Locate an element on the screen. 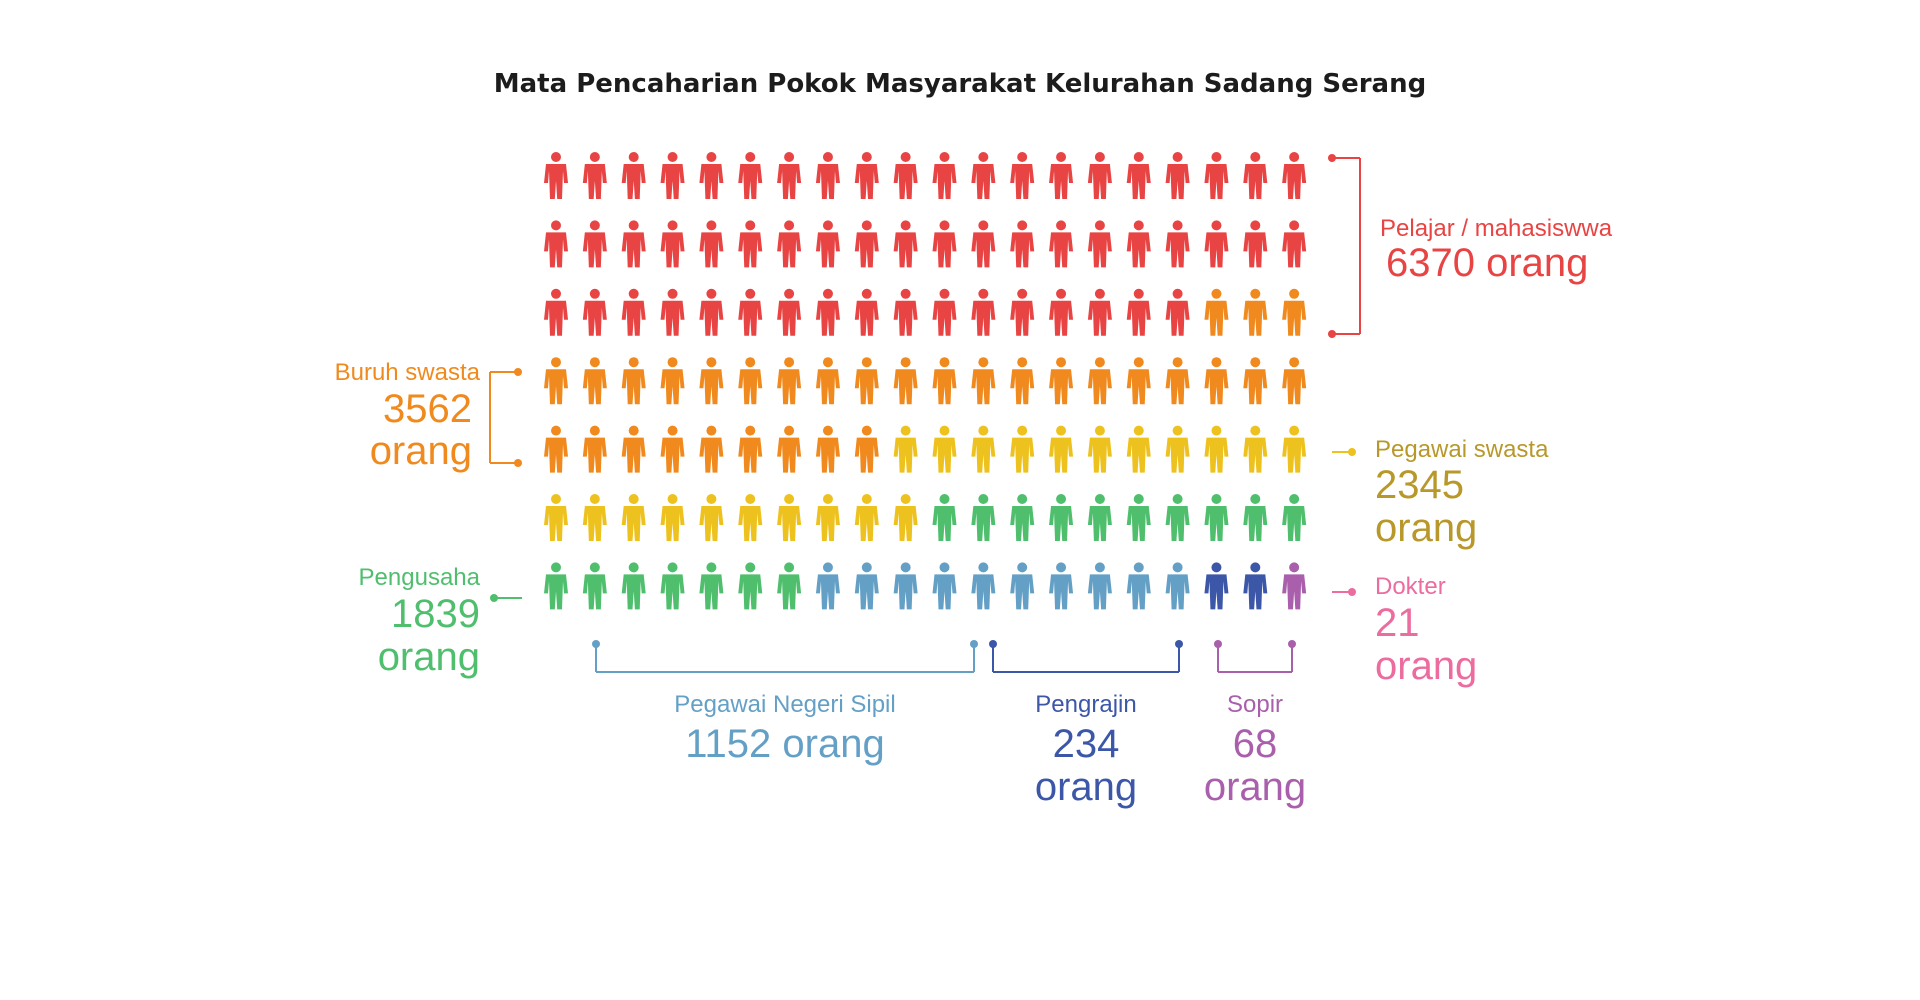  bracket-pengrajin is located at coordinates (1086, 656).